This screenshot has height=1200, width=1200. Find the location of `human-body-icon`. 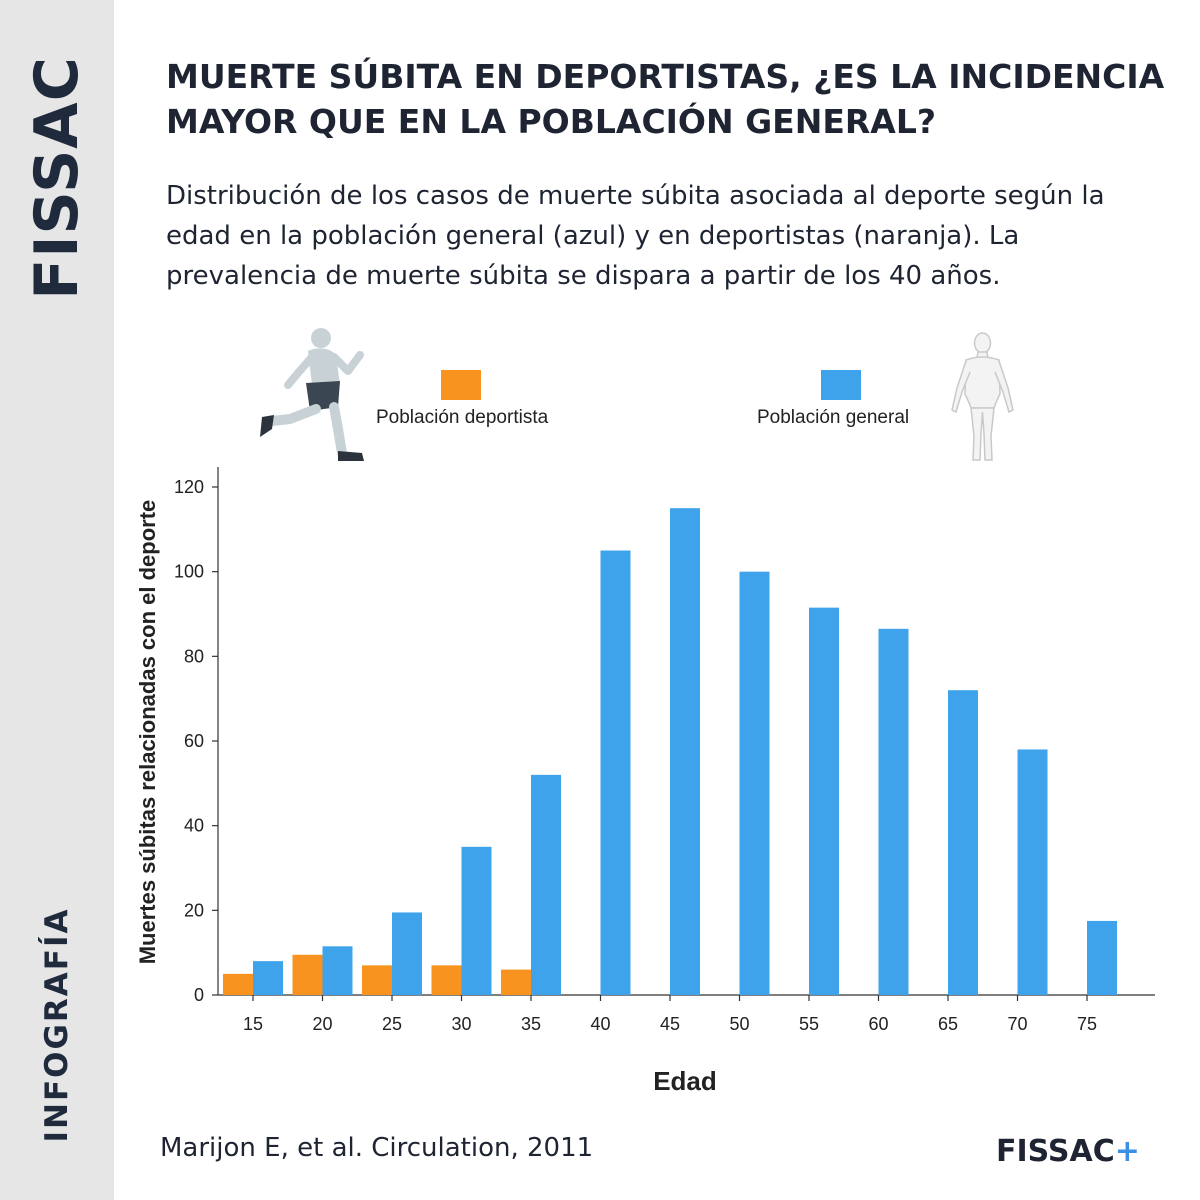

human-body-icon is located at coordinates (982, 396).